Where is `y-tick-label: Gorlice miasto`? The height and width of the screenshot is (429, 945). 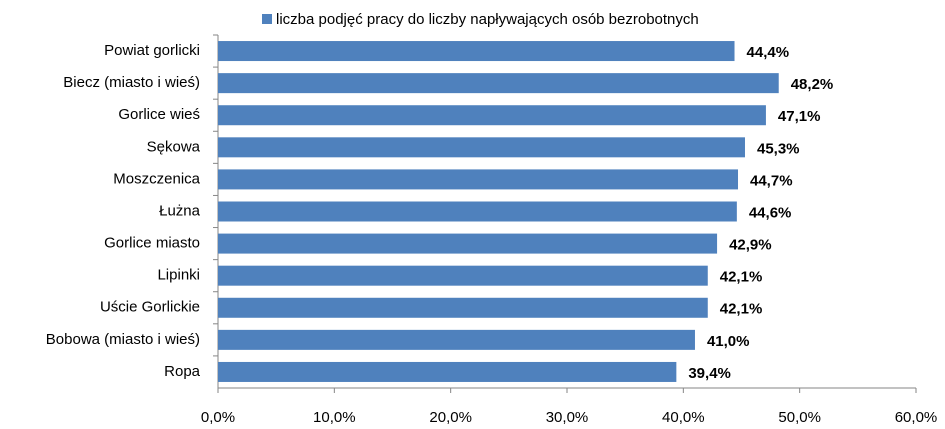 y-tick-label: Gorlice miasto is located at coordinates (152, 243).